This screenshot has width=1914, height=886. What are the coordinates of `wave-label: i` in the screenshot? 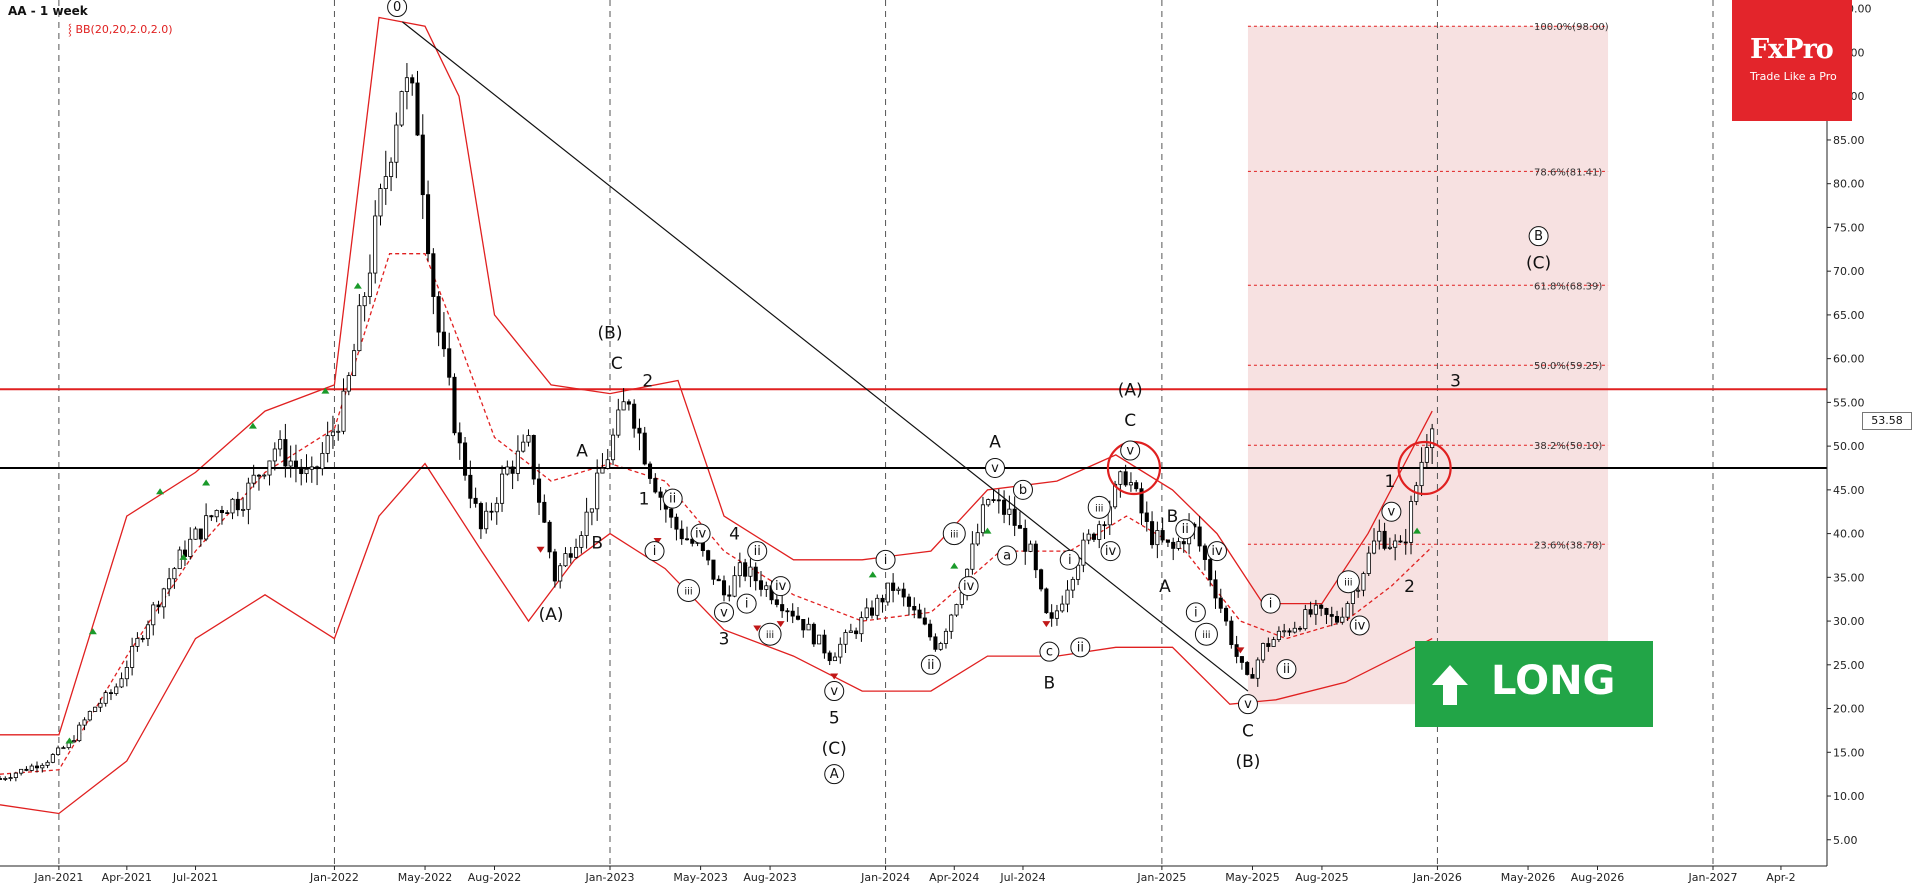 It's located at (1070, 560).